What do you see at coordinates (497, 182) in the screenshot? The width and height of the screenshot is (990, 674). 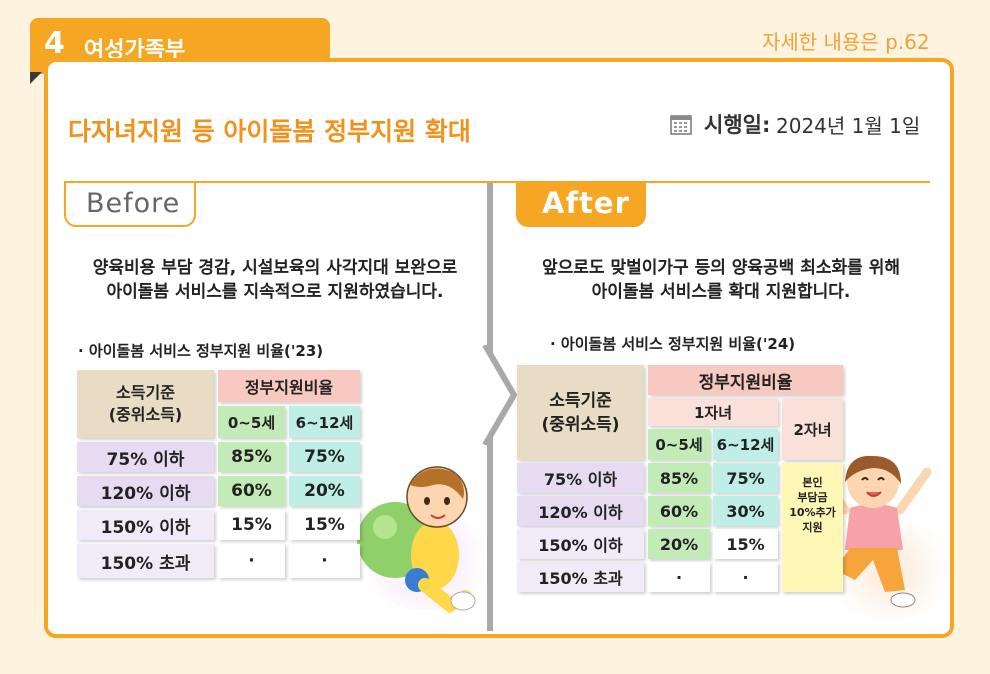 I see `title-divider` at bounding box center [497, 182].